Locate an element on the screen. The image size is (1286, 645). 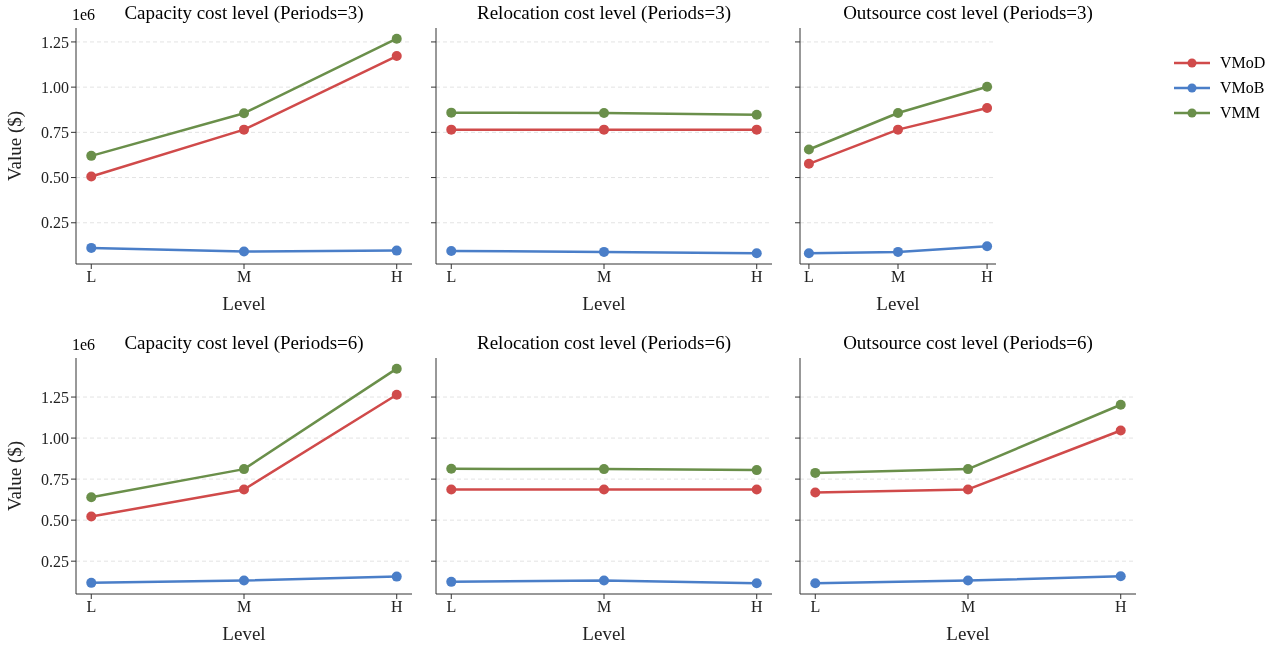
legend-label: VMoB is located at coordinates (1242, 87).